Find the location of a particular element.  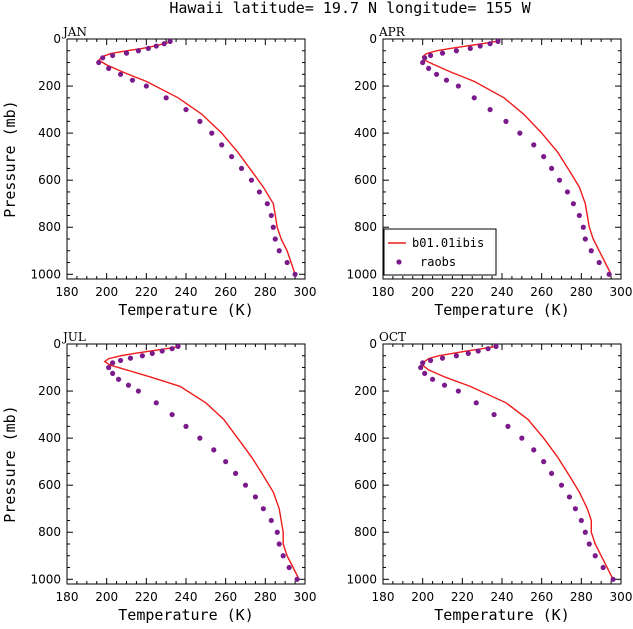

legend-marker-swatch is located at coordinates (399, 262).